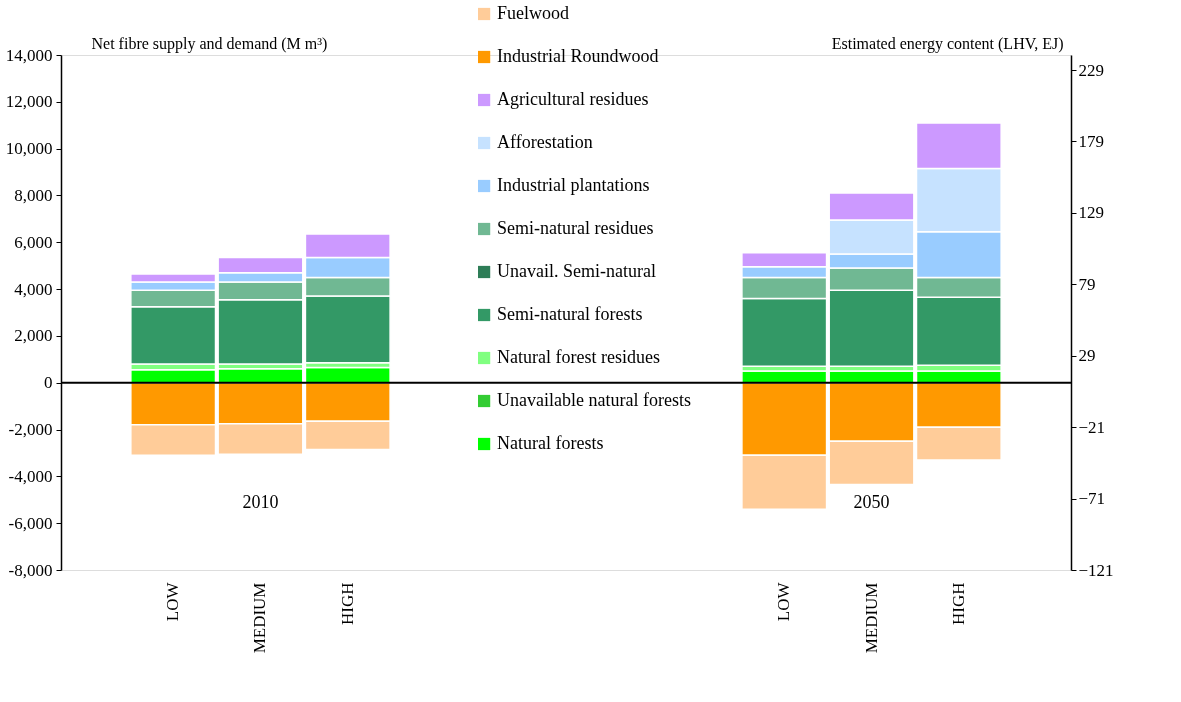 This screenshot has height=702, width=1181. What do you see at coordinates (533, 13) in the screenshot?
I see `legend-label: Fuelwood` at bounding box center [533, 13].